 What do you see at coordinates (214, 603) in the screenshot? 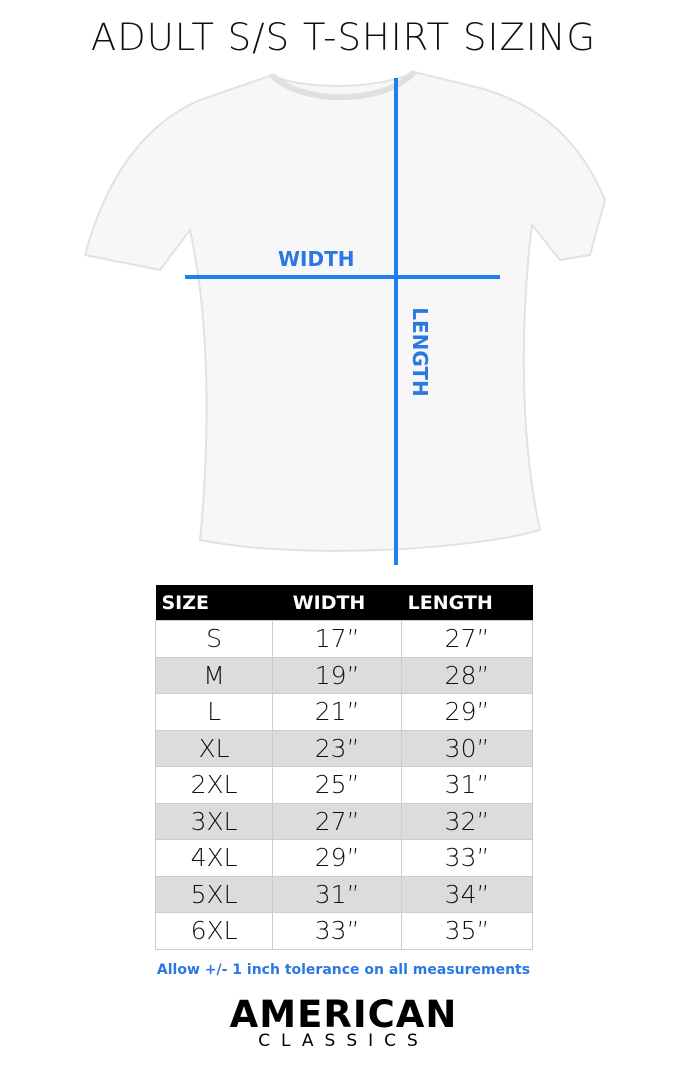
I see `header-size: SIZE` at bounding box center [214, 603].